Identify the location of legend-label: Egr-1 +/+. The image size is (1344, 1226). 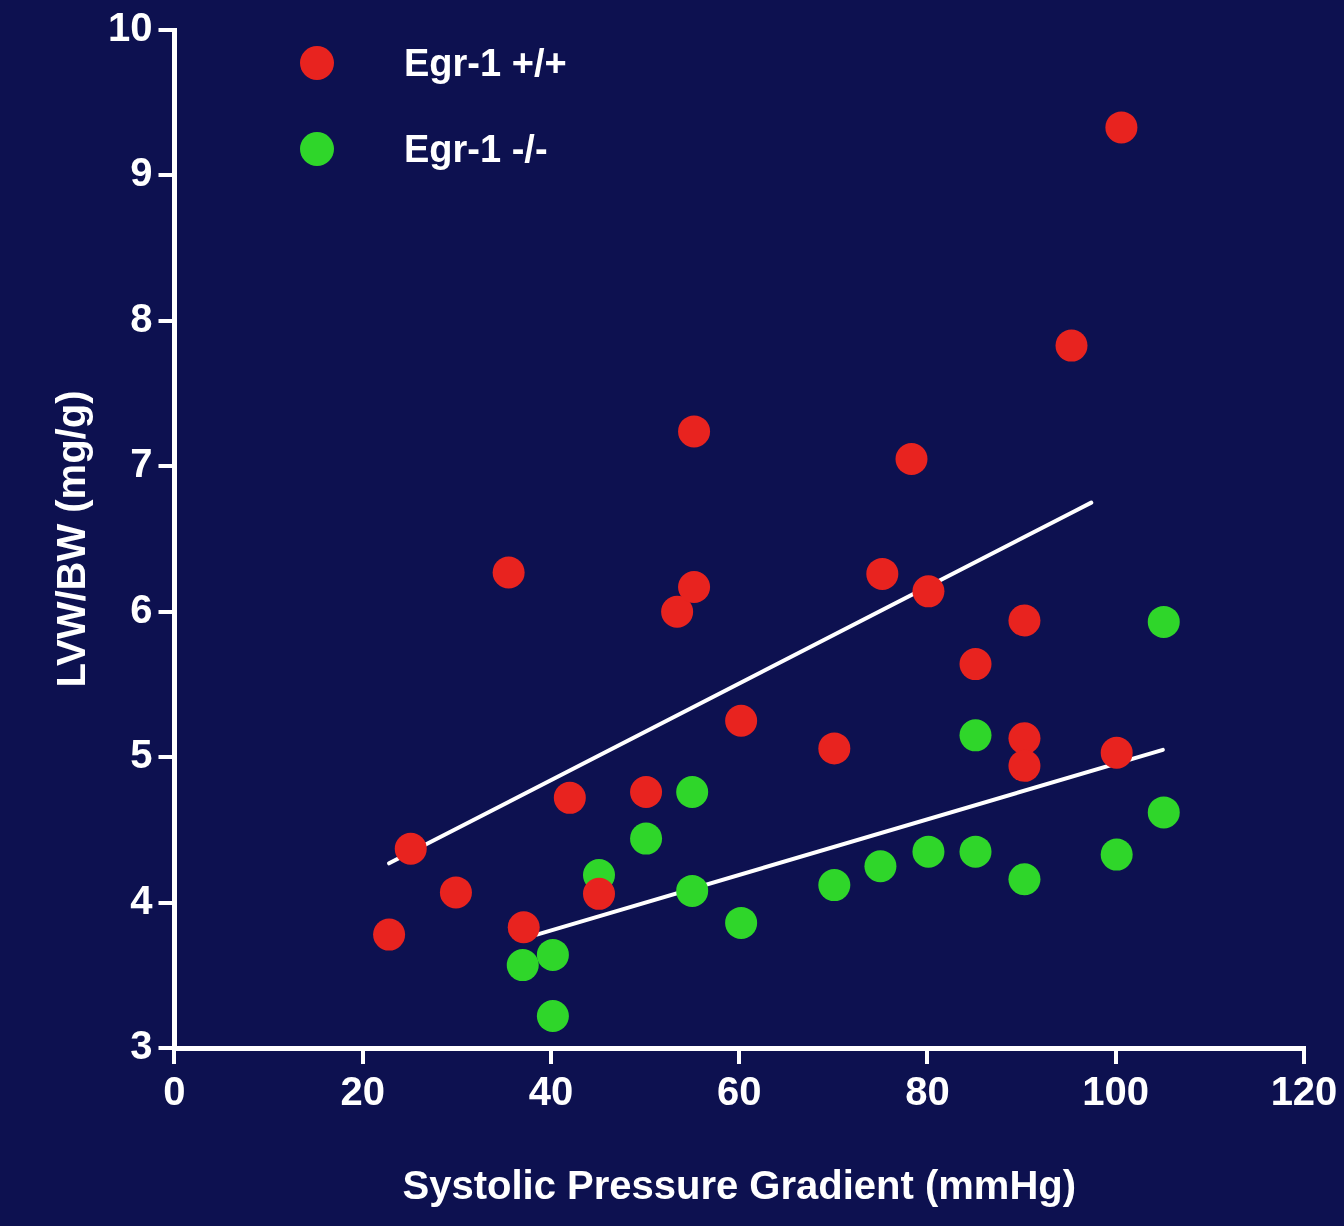
(485, 63).